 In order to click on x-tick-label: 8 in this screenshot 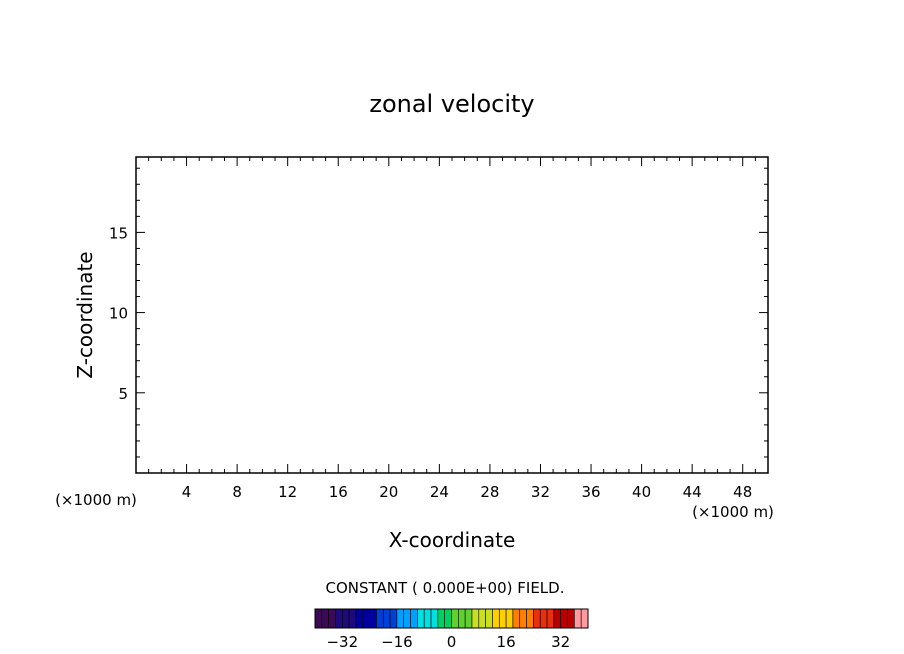, I will do `click(237, 492)`.